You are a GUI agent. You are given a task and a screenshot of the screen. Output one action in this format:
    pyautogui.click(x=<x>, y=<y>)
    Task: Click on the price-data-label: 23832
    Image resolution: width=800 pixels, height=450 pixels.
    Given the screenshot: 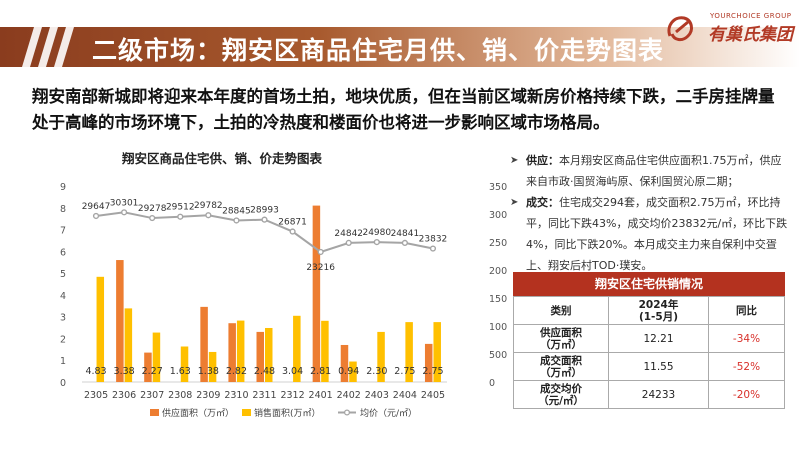 What is the action you would take?
    pyautogui.click(x=433, y=240)
    